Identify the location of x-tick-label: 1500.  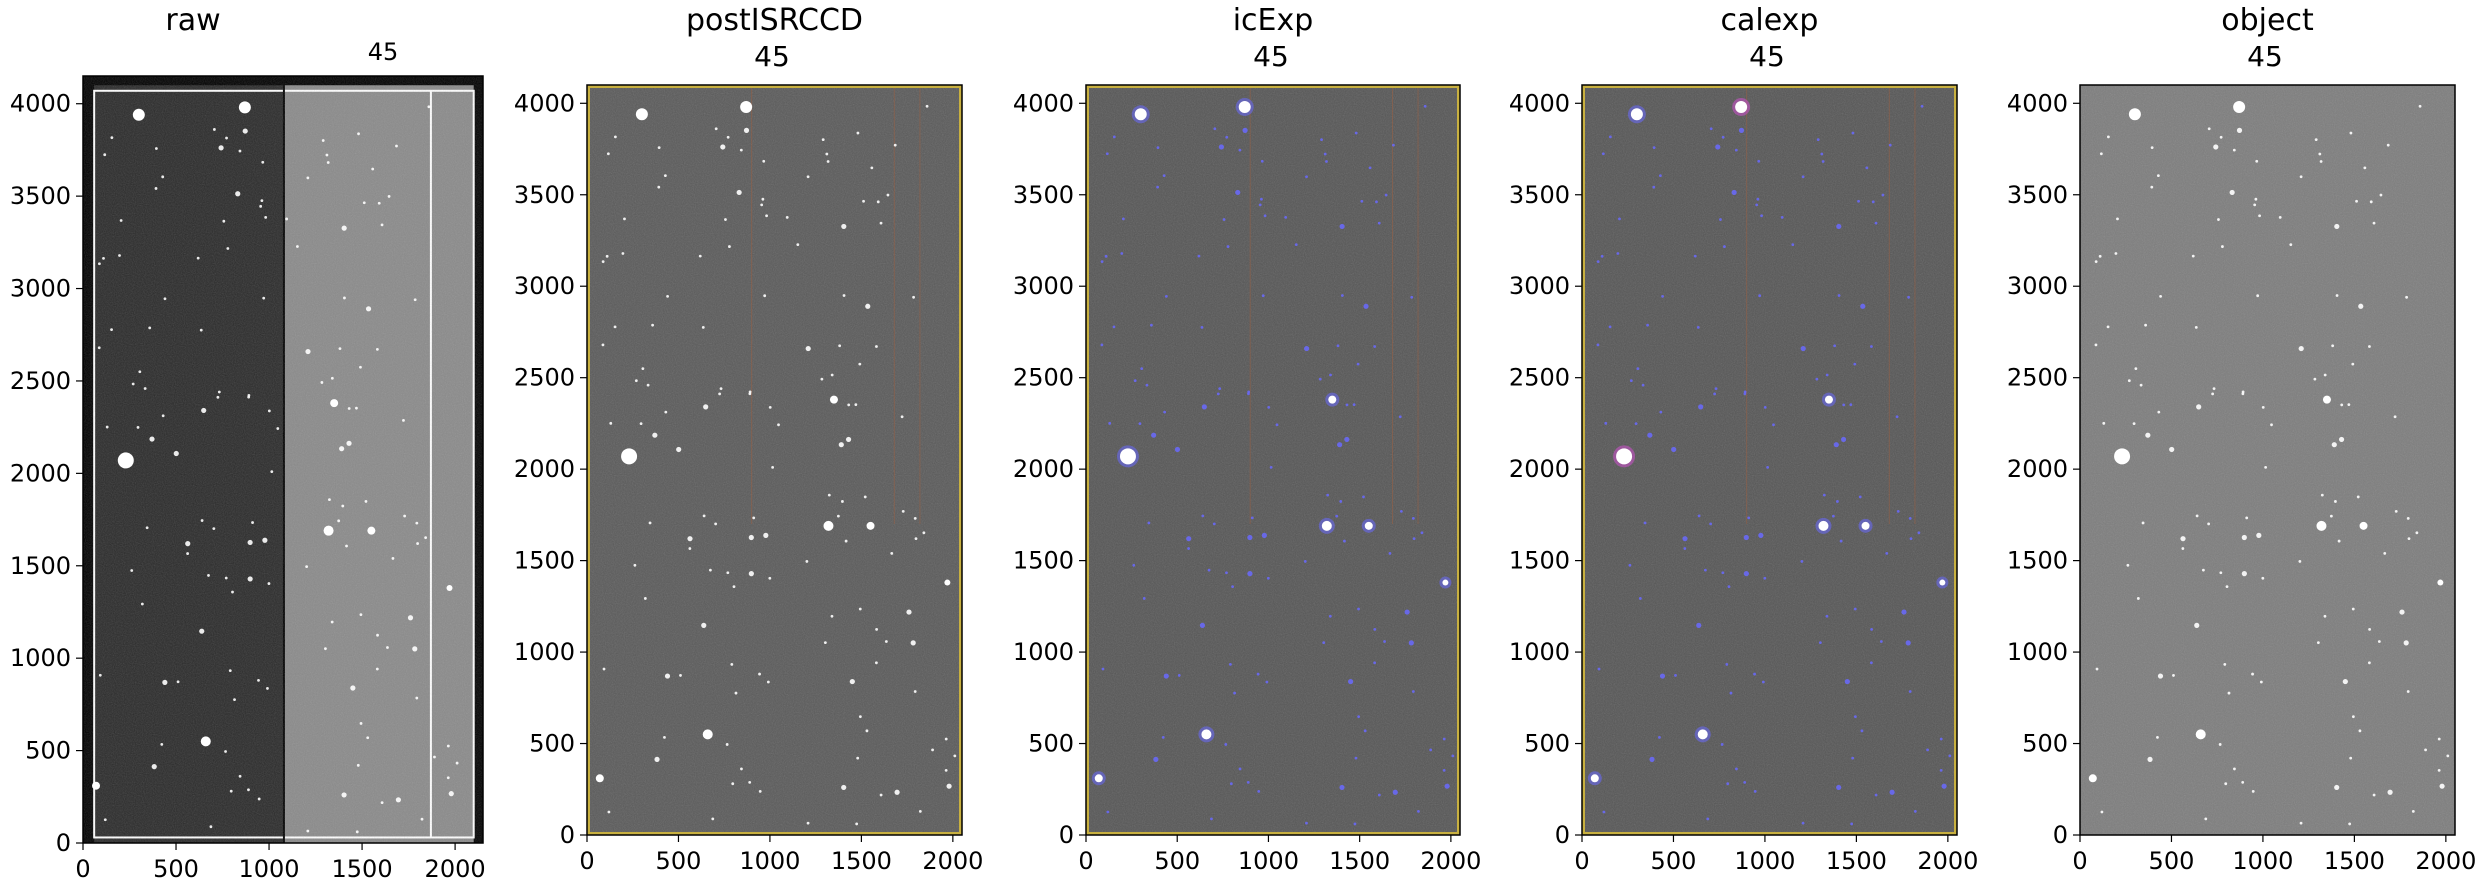
(1359, 861).